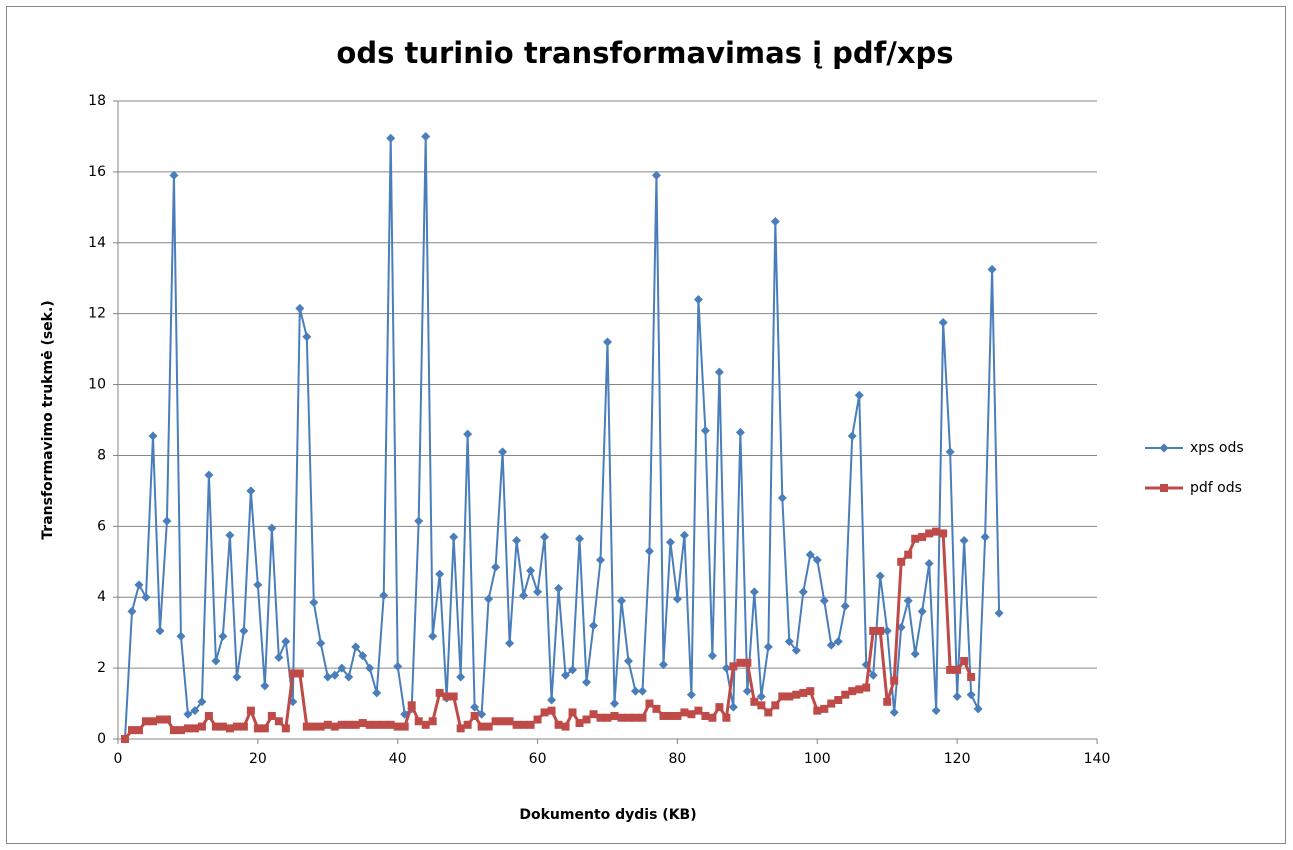 The image size is (1293, 850). I want to click on x-tick-label: 120, so click(957, 759).